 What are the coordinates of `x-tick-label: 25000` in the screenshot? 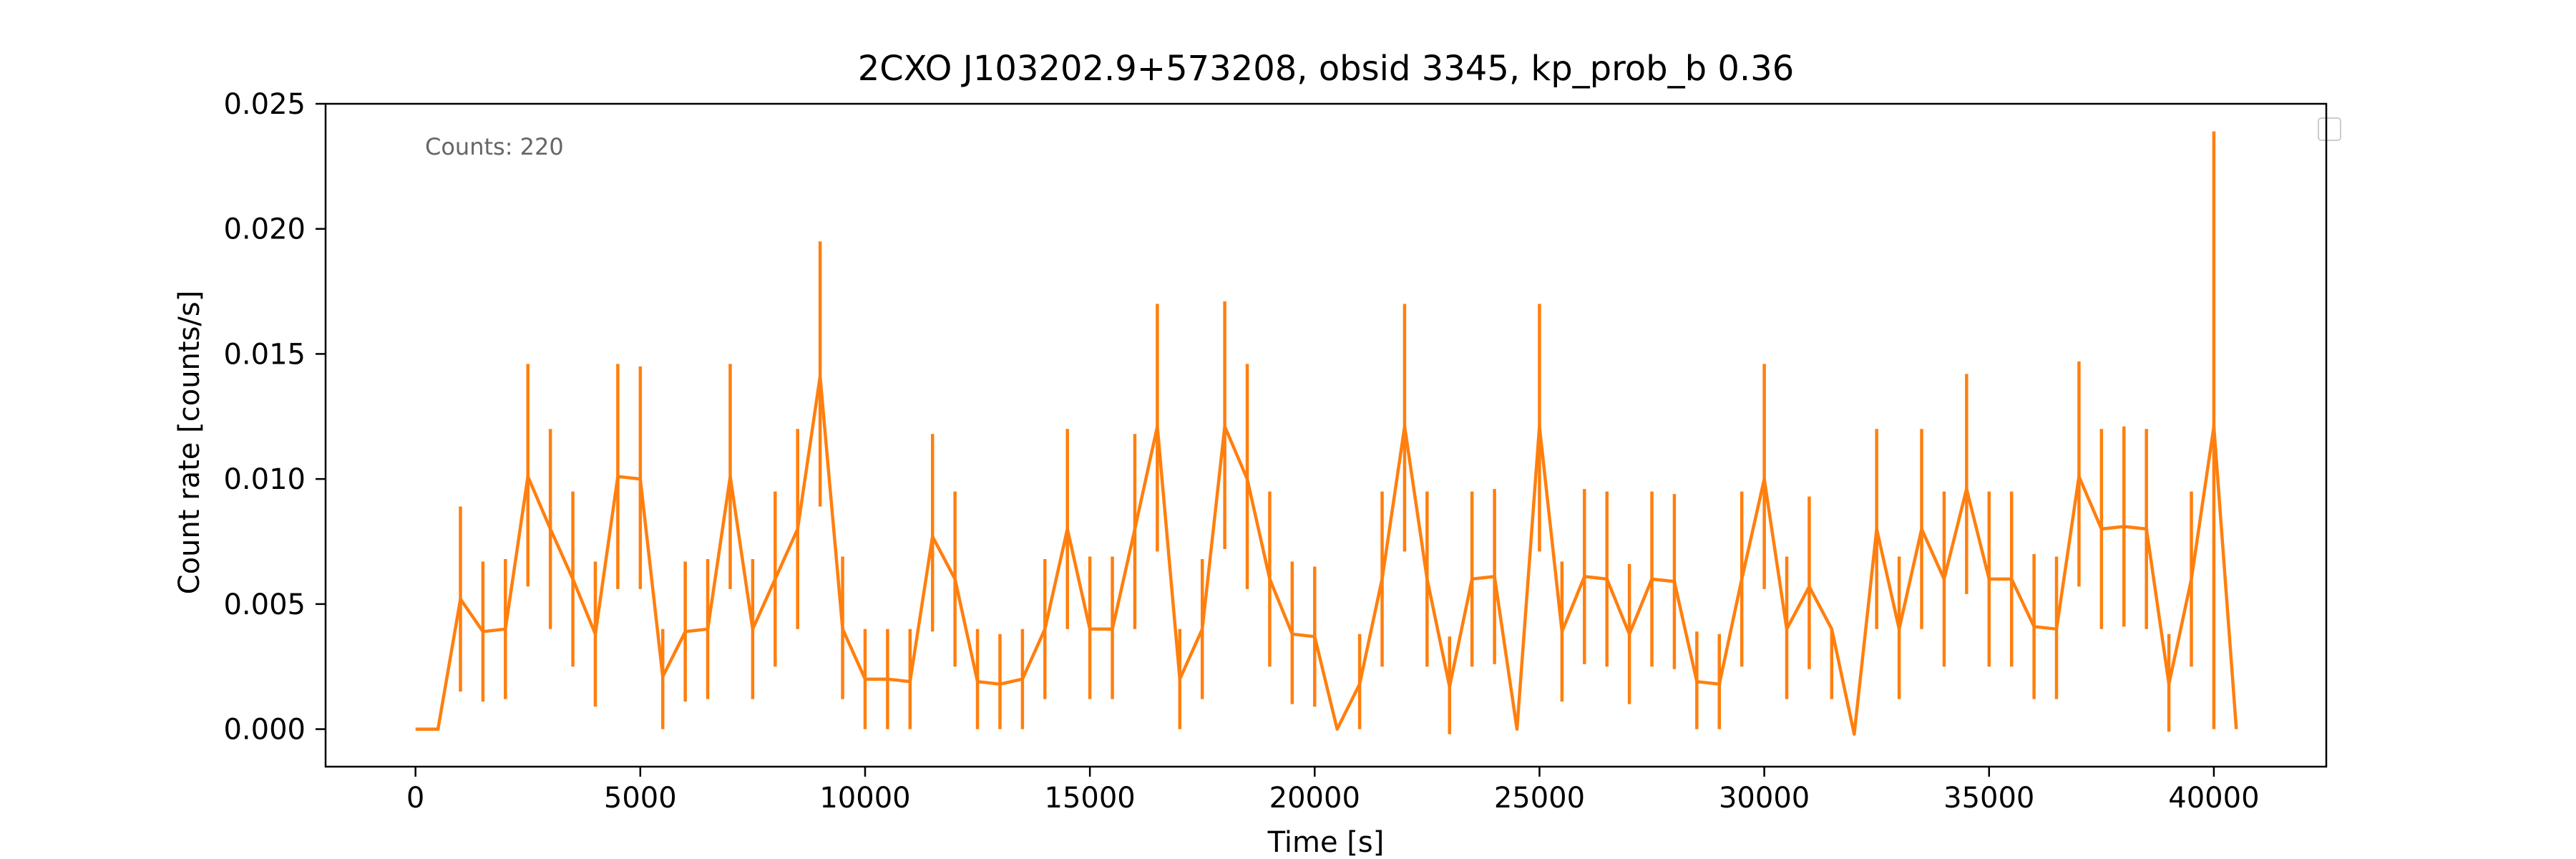 It's located at (1539, 798).